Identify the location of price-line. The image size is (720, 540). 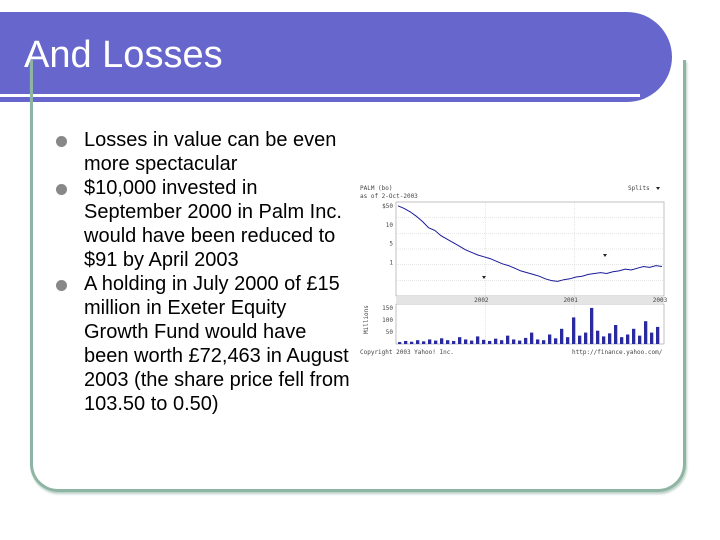
(530, 243).